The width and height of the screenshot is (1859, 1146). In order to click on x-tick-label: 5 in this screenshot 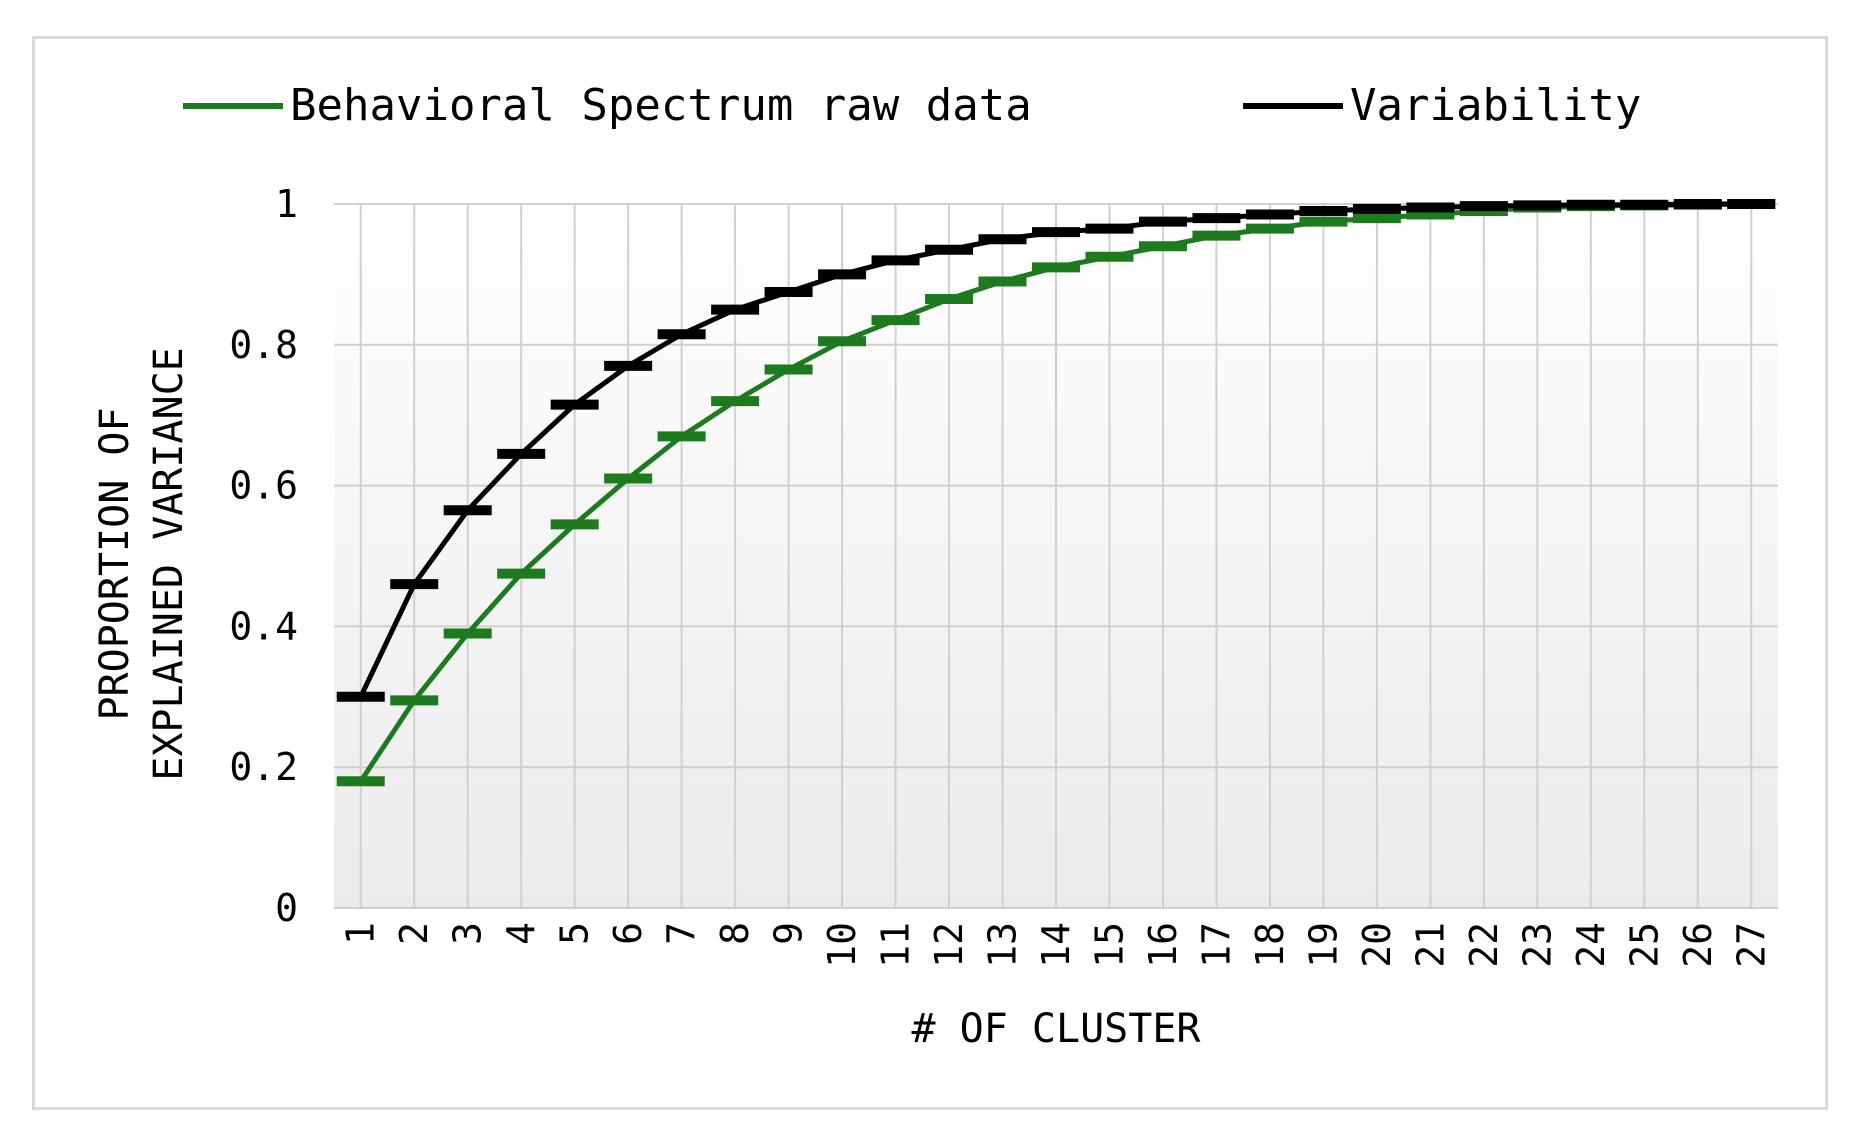, I will do `click(575, 933)`.